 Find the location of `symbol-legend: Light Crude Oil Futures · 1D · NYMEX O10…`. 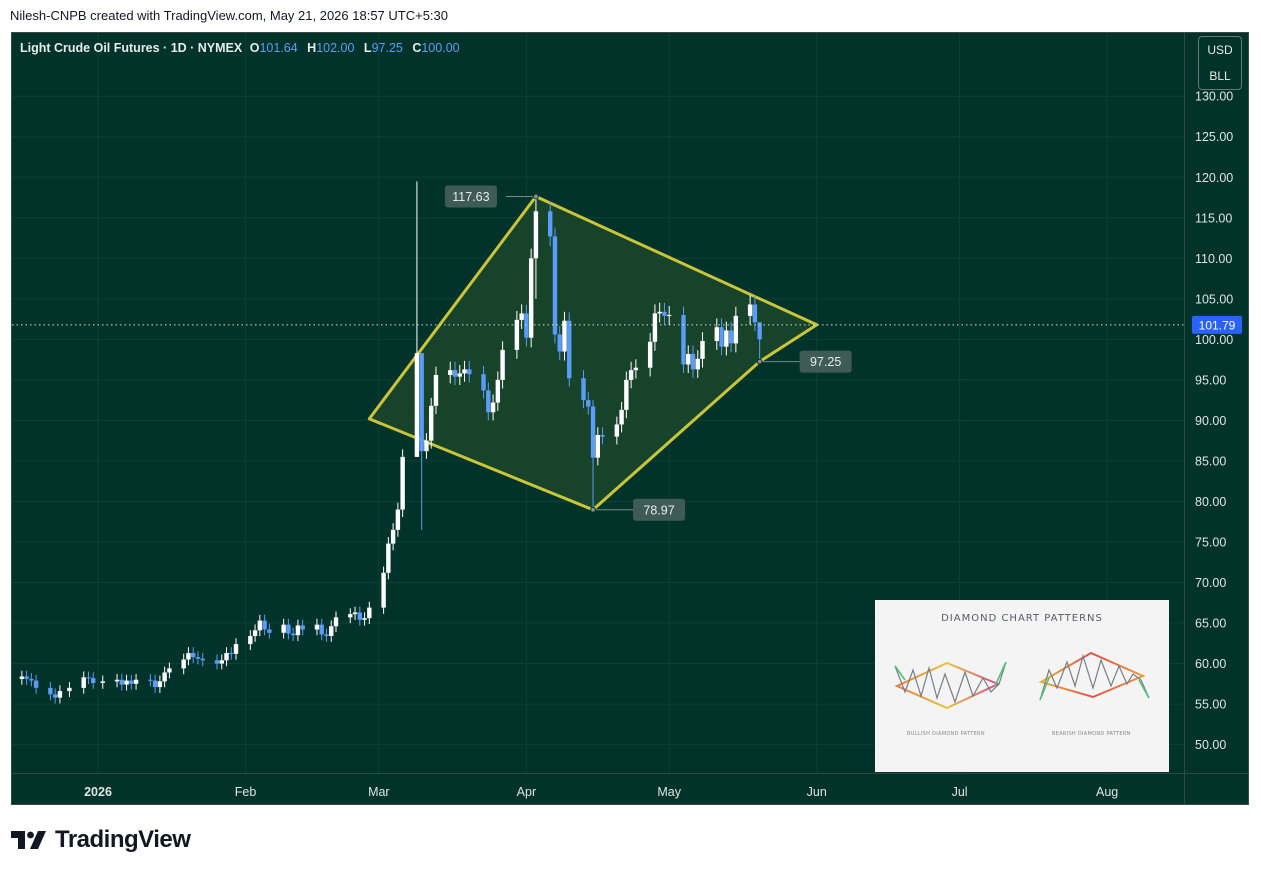

symbol-legend: Light Crude Oil Futures · 1D · NYMEX O10… is located at coordinates (243, 48).